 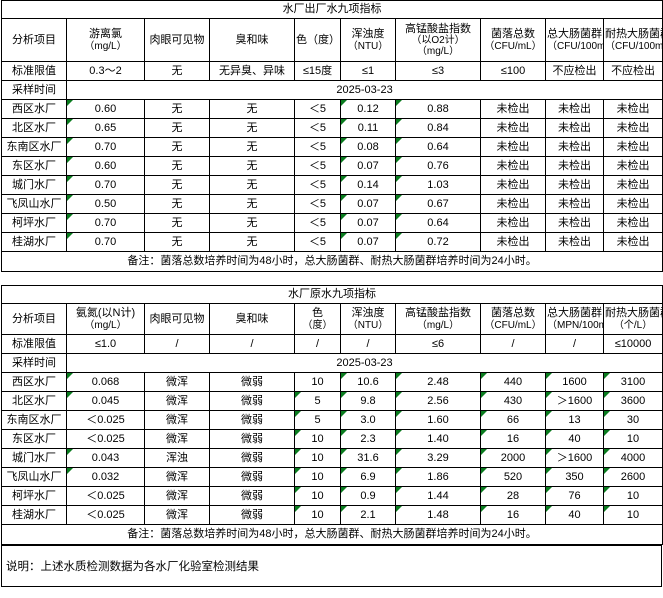 What do you see at coordinates (368, 319) in the screenshot?
I see `table2-col-header-5: 浑浊度 （NTU）` at bounding box center [368, 319].